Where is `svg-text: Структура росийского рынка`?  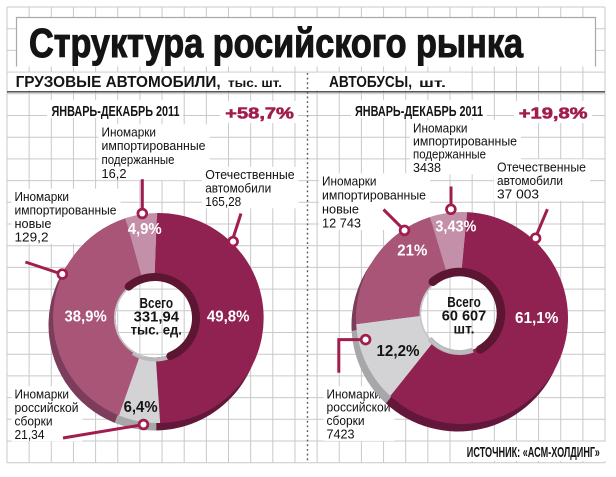 svg-text: Структура росийского рынка is located at coordinates (276, 43).